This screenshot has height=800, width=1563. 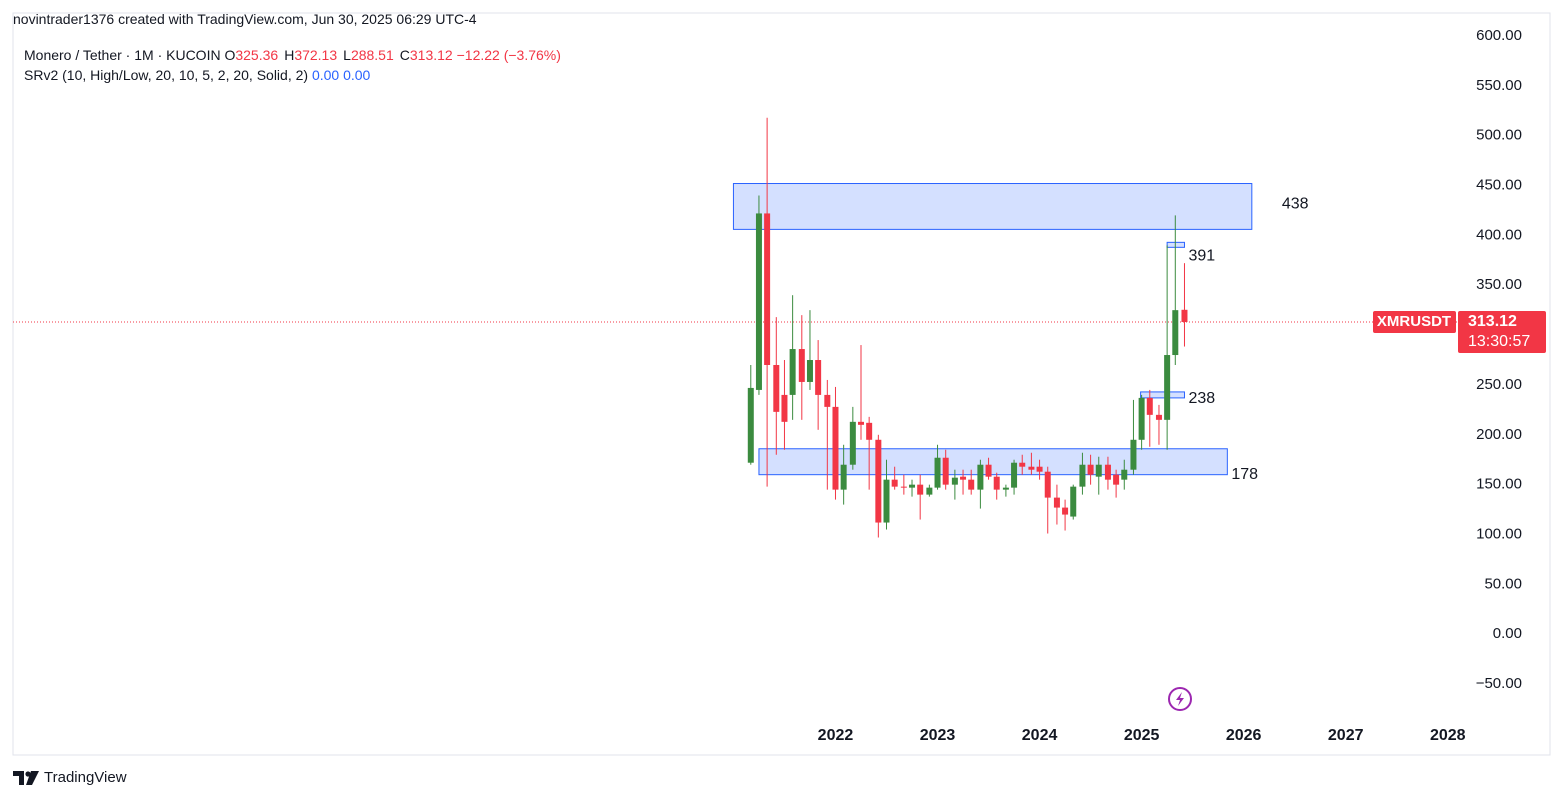 I want to click on price-tag-countdown: 13:30:57, so click(x=1499, y=341).